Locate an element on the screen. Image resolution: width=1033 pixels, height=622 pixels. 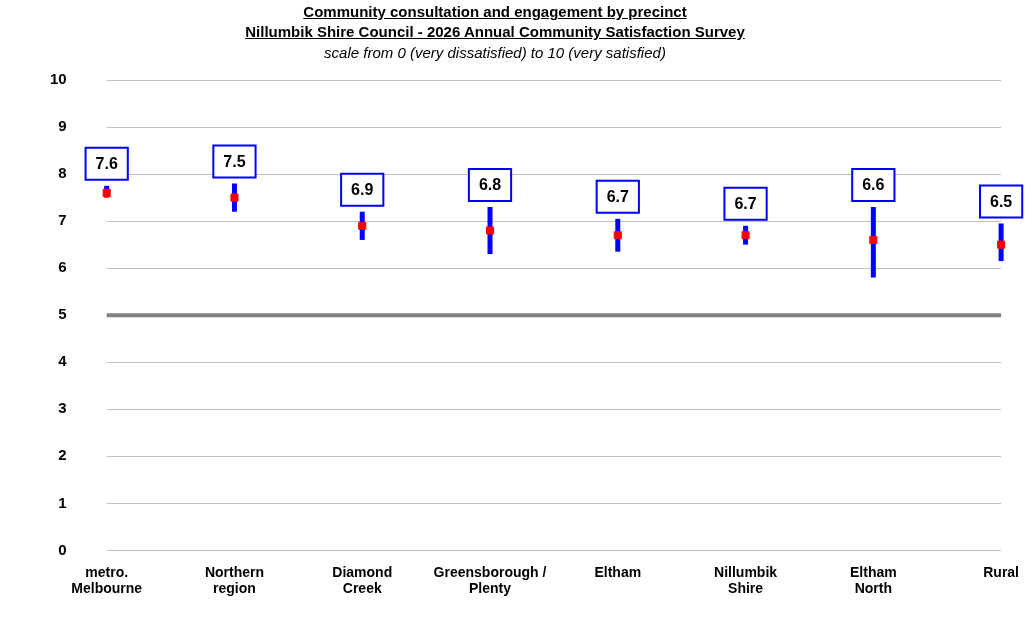
data-label: 6.8 is located at coordinates (490, 185).